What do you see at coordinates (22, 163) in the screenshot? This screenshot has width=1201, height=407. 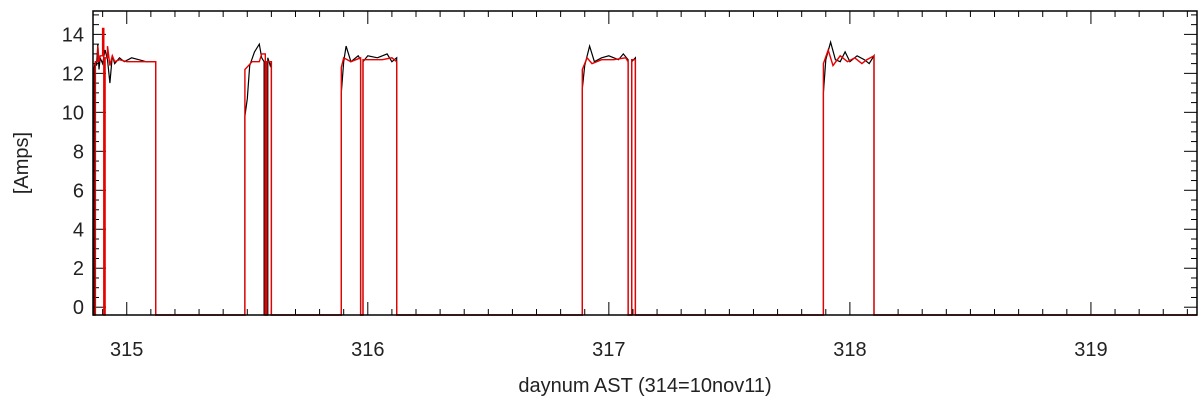 I see `y-axis-title: [Amps]` at bounding box center [22, 163].